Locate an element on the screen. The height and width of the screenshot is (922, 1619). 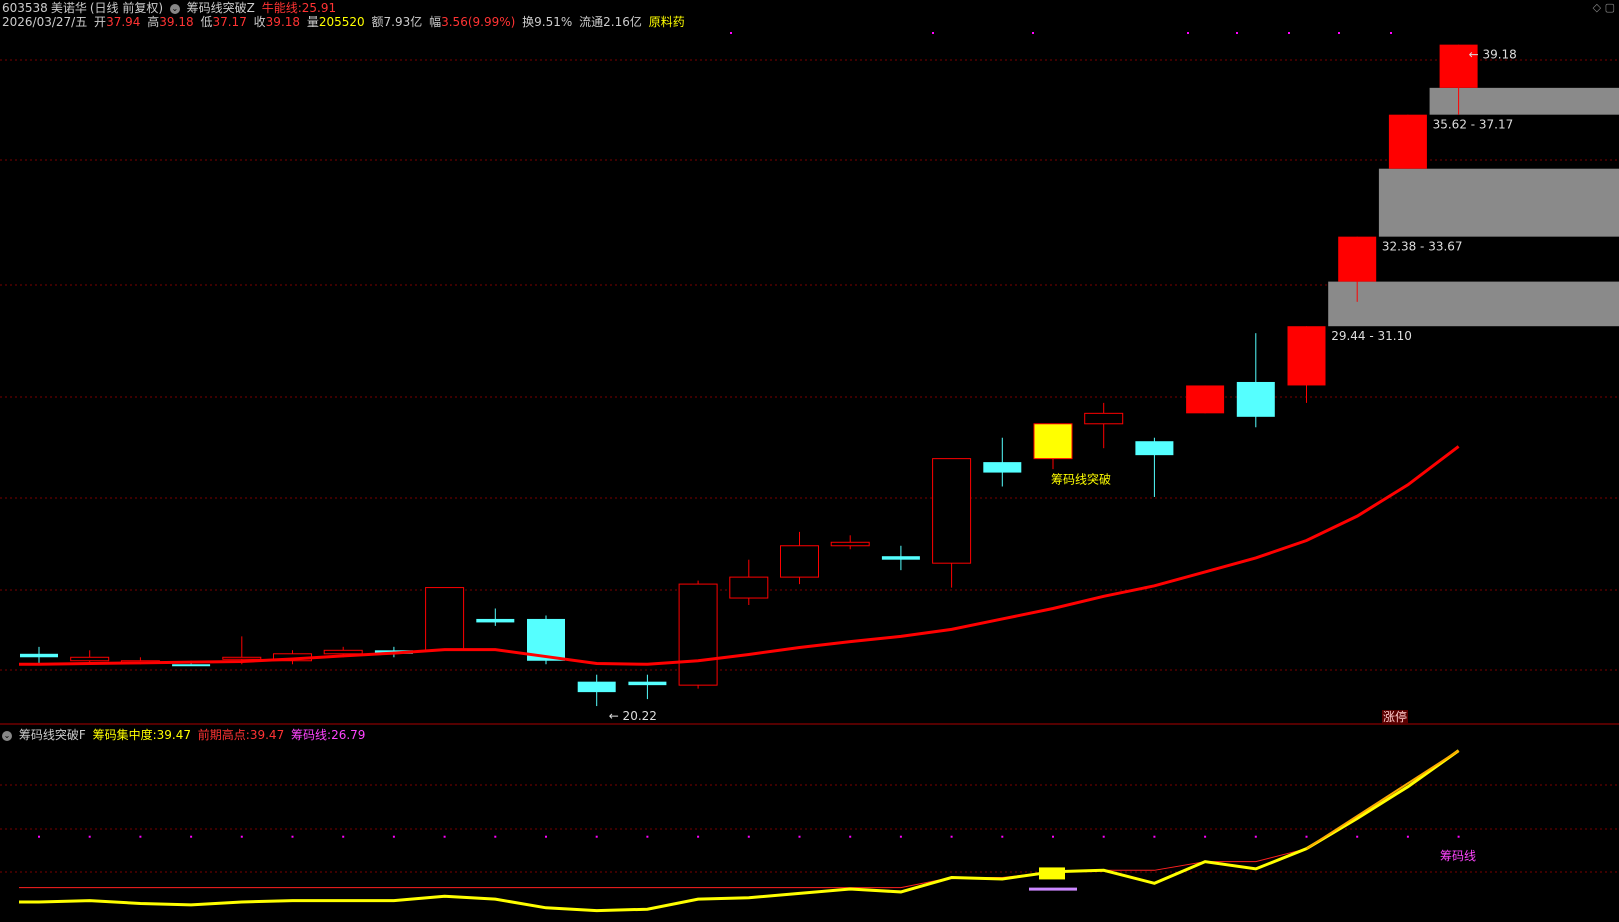
date: 2026/03/27/五 is located at coordinates (45, 22).